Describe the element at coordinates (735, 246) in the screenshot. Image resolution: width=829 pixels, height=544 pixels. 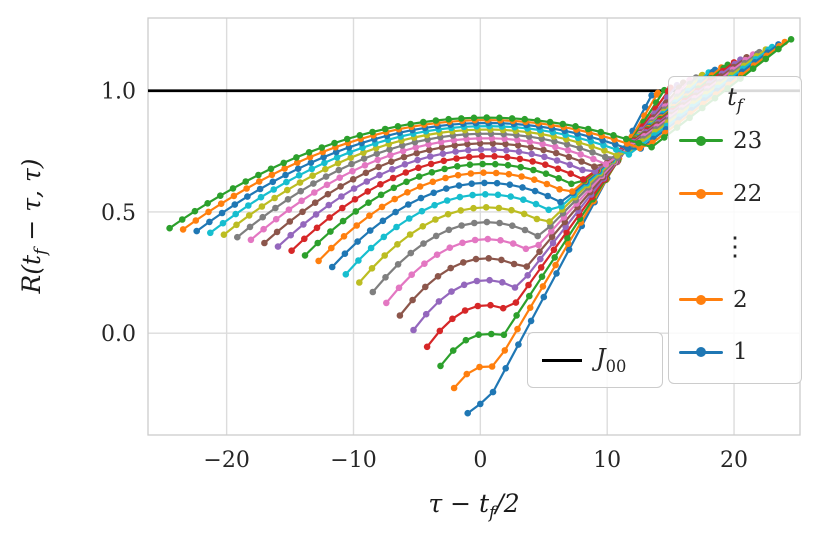
I see `legend-entries: 23 22 ⋮ 2 1` at that location.